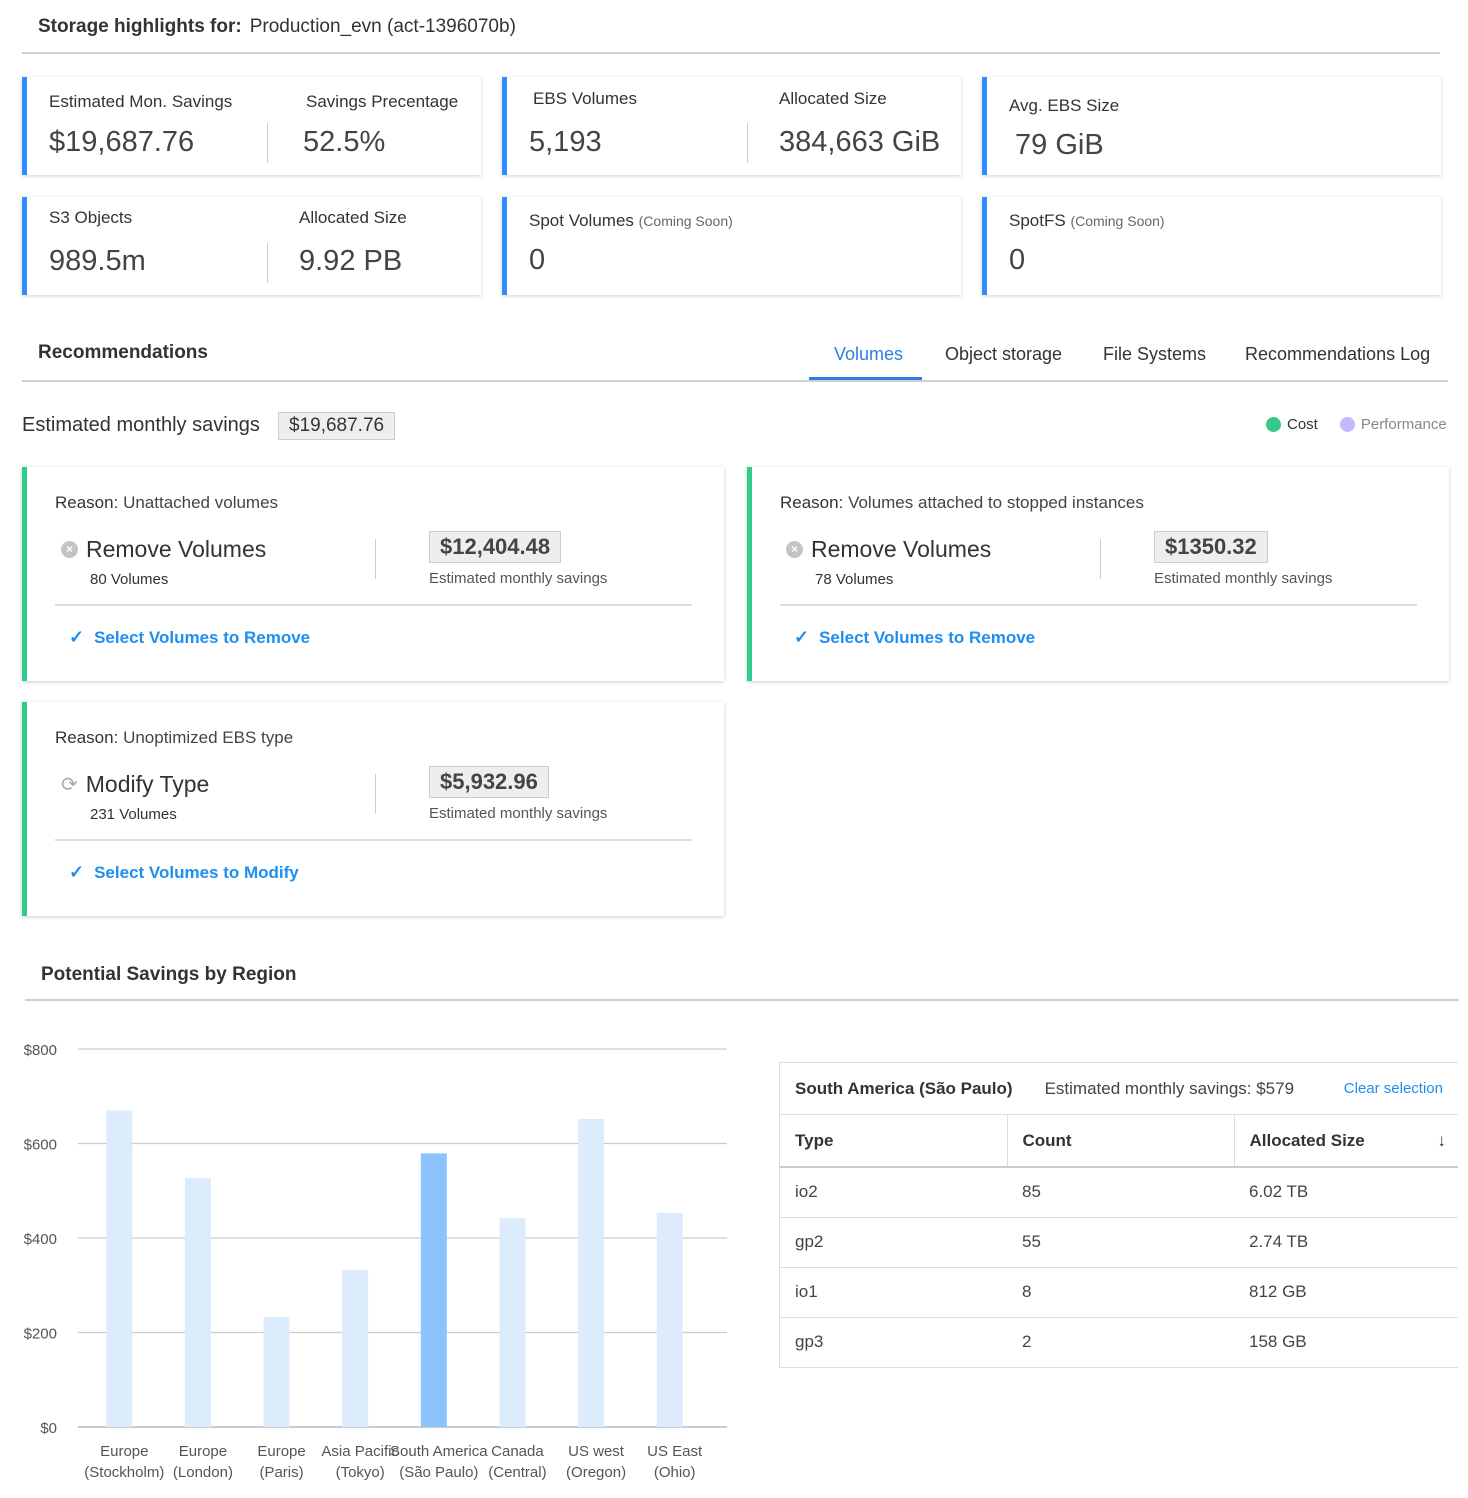 The image size is (1468, 1498). Describe the element at coordinates (69, 549) in the screenshot. I see `close-circle-icon: ×` at that location.